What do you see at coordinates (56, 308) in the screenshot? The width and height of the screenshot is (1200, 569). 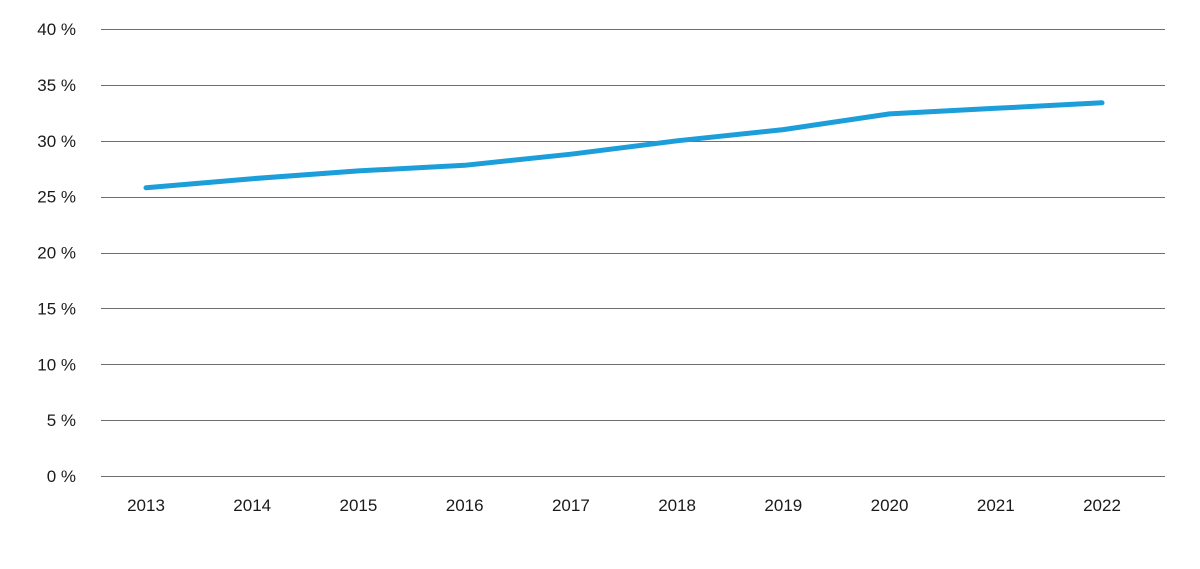 I see `y-tick-label: 15 %` at bounding box center [56, 308].